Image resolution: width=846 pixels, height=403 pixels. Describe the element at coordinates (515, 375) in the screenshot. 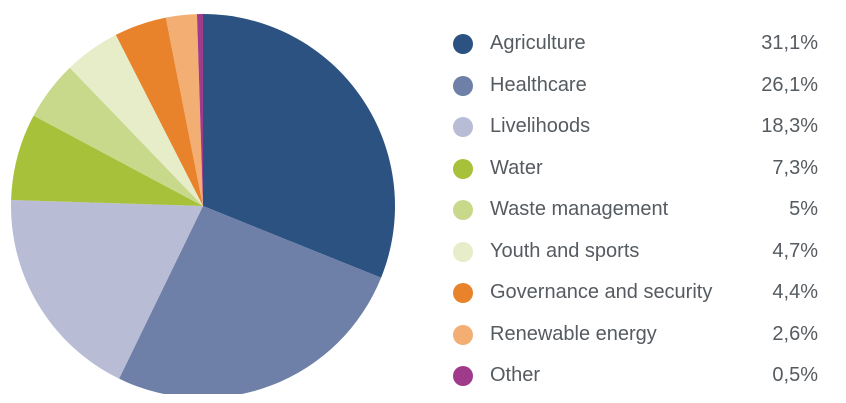

I see `legend-label: Other` at that location.